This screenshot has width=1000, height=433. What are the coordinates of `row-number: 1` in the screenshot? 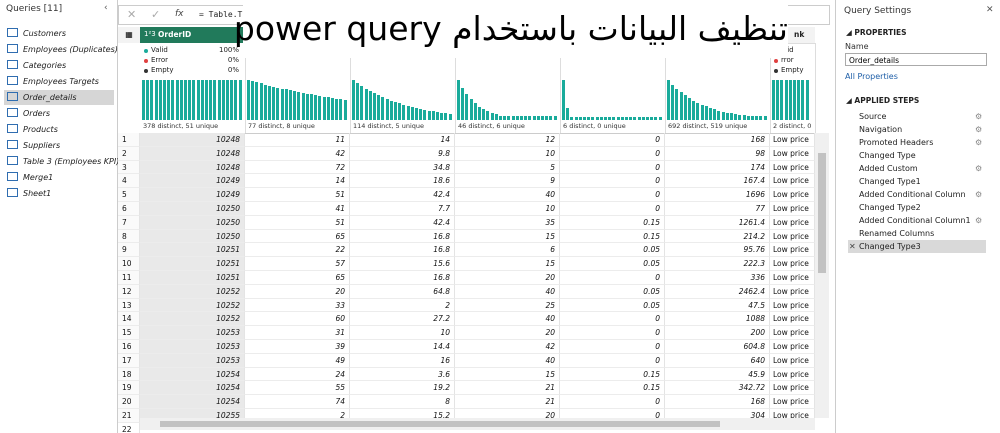 It's located at (129, 140).